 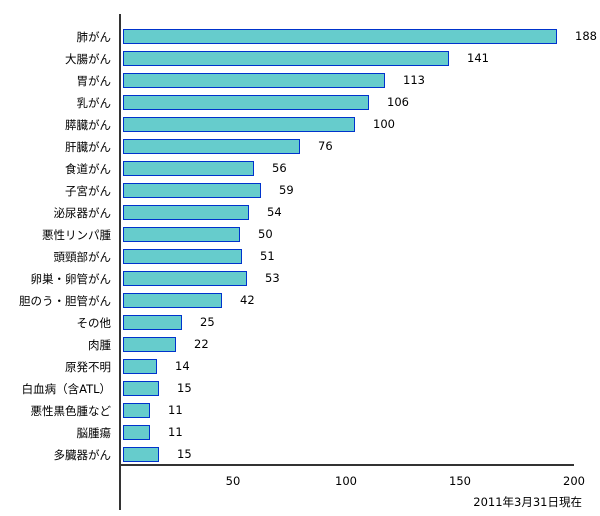 I want to click on value-label: 106, so click(x=398, y=102).